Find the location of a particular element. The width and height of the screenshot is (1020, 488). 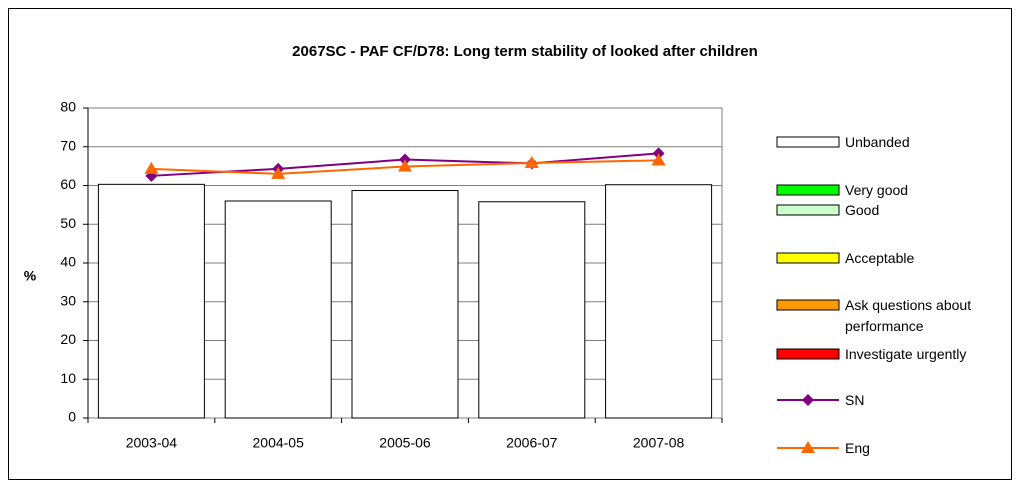

y-tick-label: 50 is located at coordinates (68, 223).